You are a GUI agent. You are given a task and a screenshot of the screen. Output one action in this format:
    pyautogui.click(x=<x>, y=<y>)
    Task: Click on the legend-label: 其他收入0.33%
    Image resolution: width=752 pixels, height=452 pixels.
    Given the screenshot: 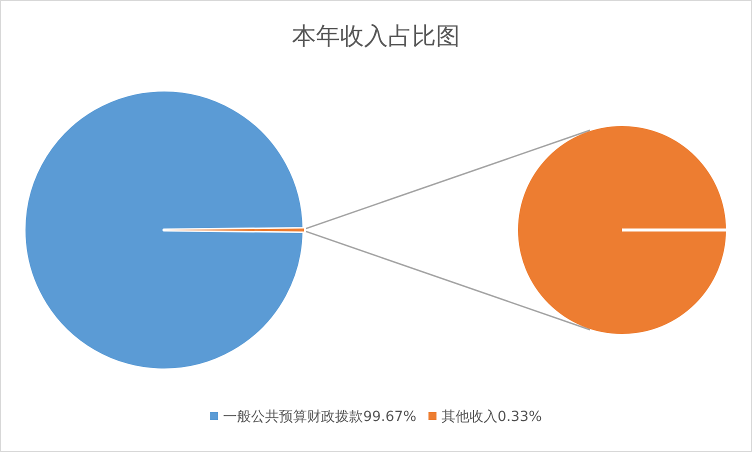 What is the action you would take?
    pyautogui.click(x=491, y=417)
    